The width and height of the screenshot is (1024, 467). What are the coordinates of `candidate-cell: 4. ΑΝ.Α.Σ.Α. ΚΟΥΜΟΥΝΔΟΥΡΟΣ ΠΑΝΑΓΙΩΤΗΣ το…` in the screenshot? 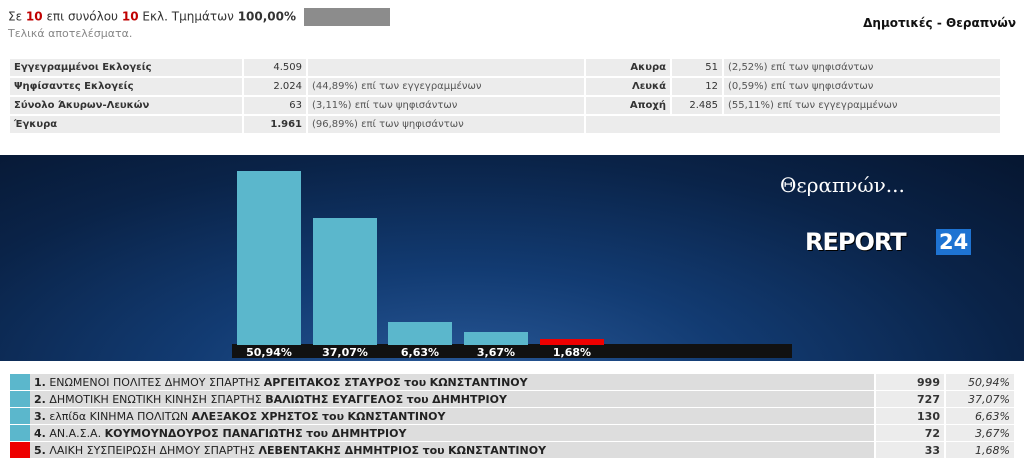 It's located at (452, 433).